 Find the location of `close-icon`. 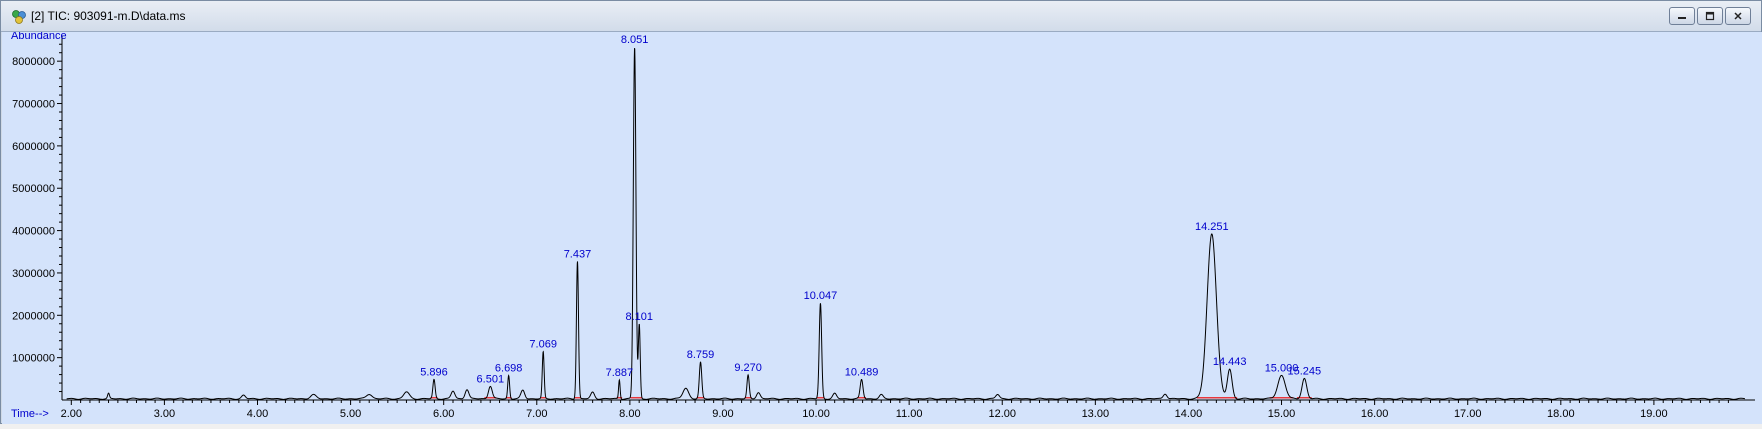

close-icon is located at coordinates (1738, 16).